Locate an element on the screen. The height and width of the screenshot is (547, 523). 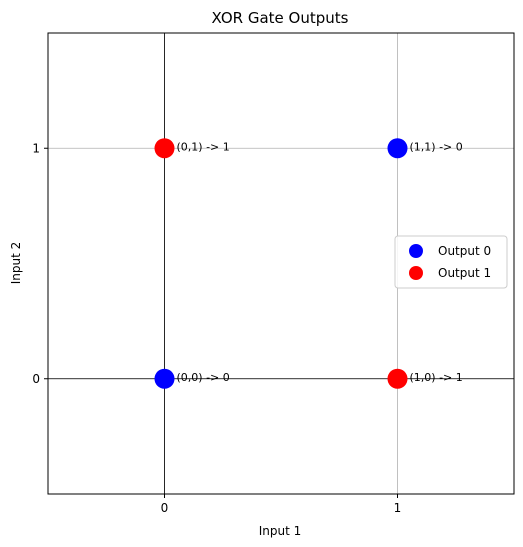
legend: Output 0 Output 1 is located at coordinates (451, 262).